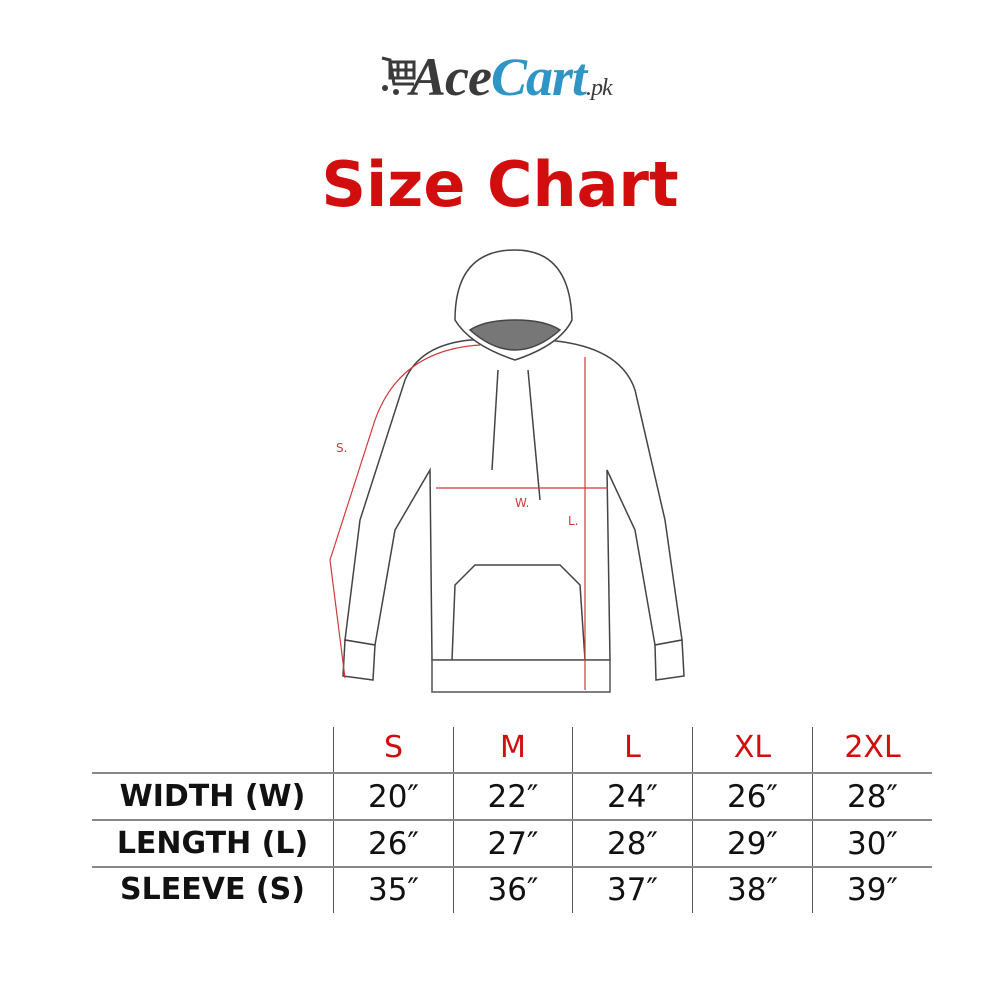 This screenshot has height=1000, width=1000. What do you see at coordinates (872, 890) in the screenshot?
I see `table-cell: 39″` at bounding box center [872, 890].